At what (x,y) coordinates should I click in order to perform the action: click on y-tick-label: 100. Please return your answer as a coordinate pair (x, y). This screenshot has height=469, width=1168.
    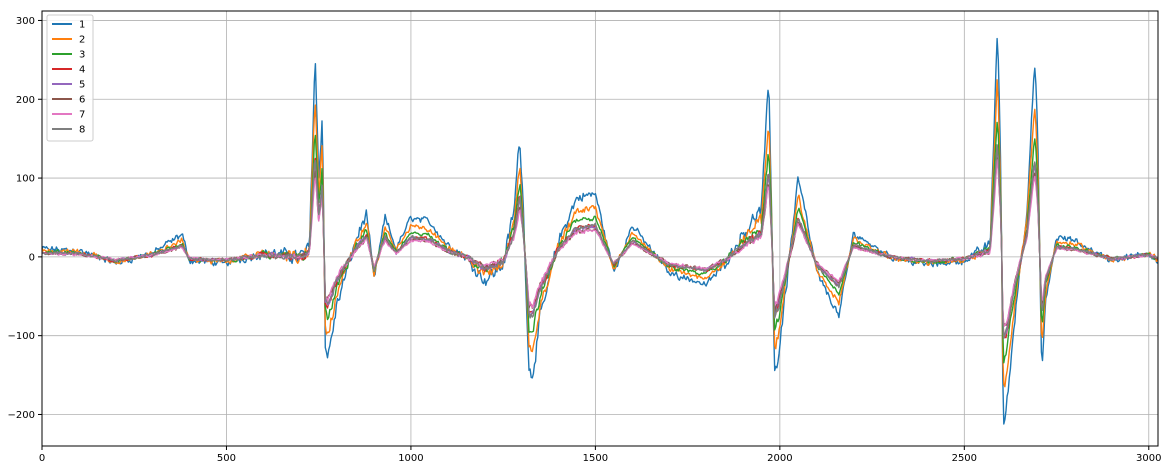
    Looking at the image, I should click on (25, 179).